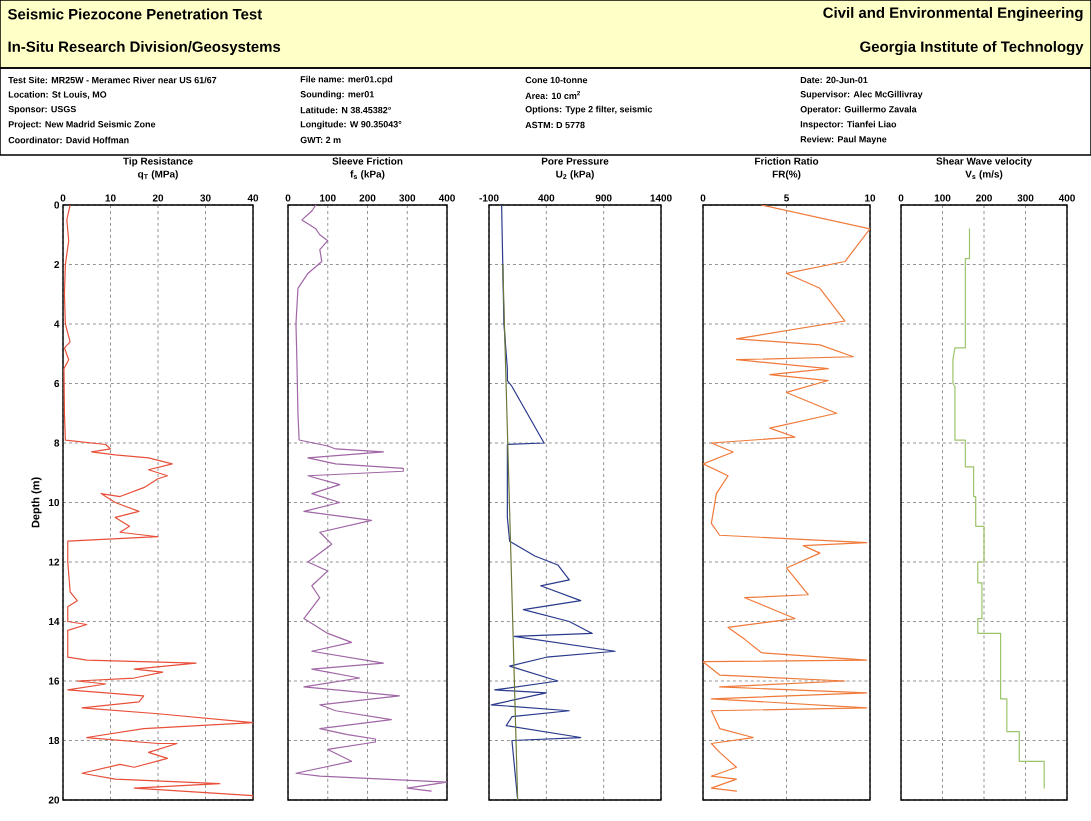 The width and height of the screenshot is (1091, 821). What do you see at coordinates (984, 175) in the screenshot?
I see `x-axis-title: V$_{s}$ (m/s)` at bounding box center [984, 175].